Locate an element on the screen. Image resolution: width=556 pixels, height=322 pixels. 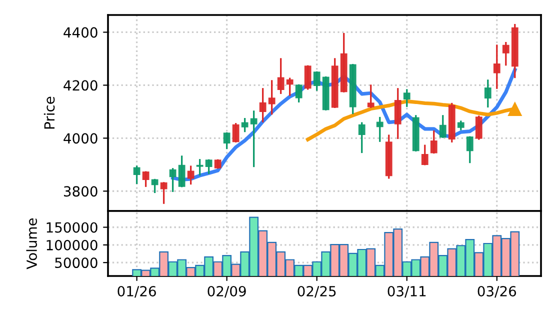
y-tick-label: 4200 is located at coordinates (81, 85).